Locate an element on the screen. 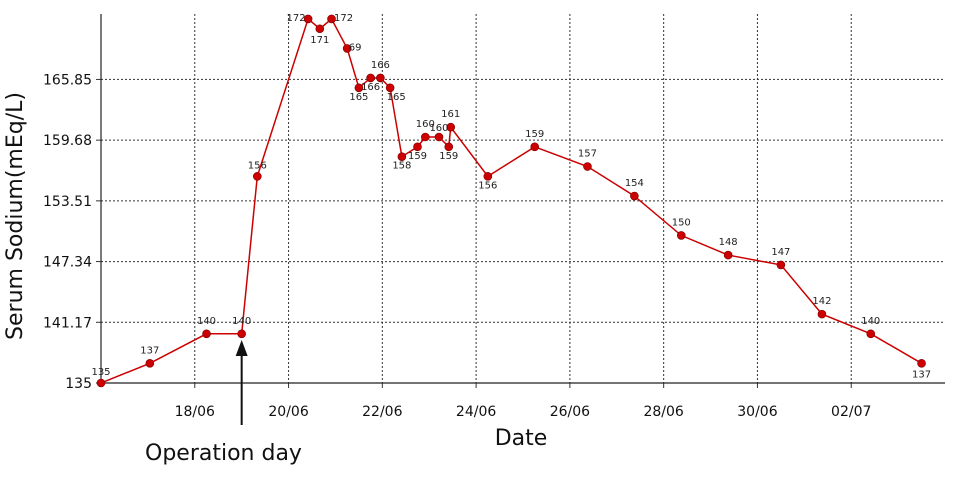  data-label: 161 is located at coordinates (450, 114).